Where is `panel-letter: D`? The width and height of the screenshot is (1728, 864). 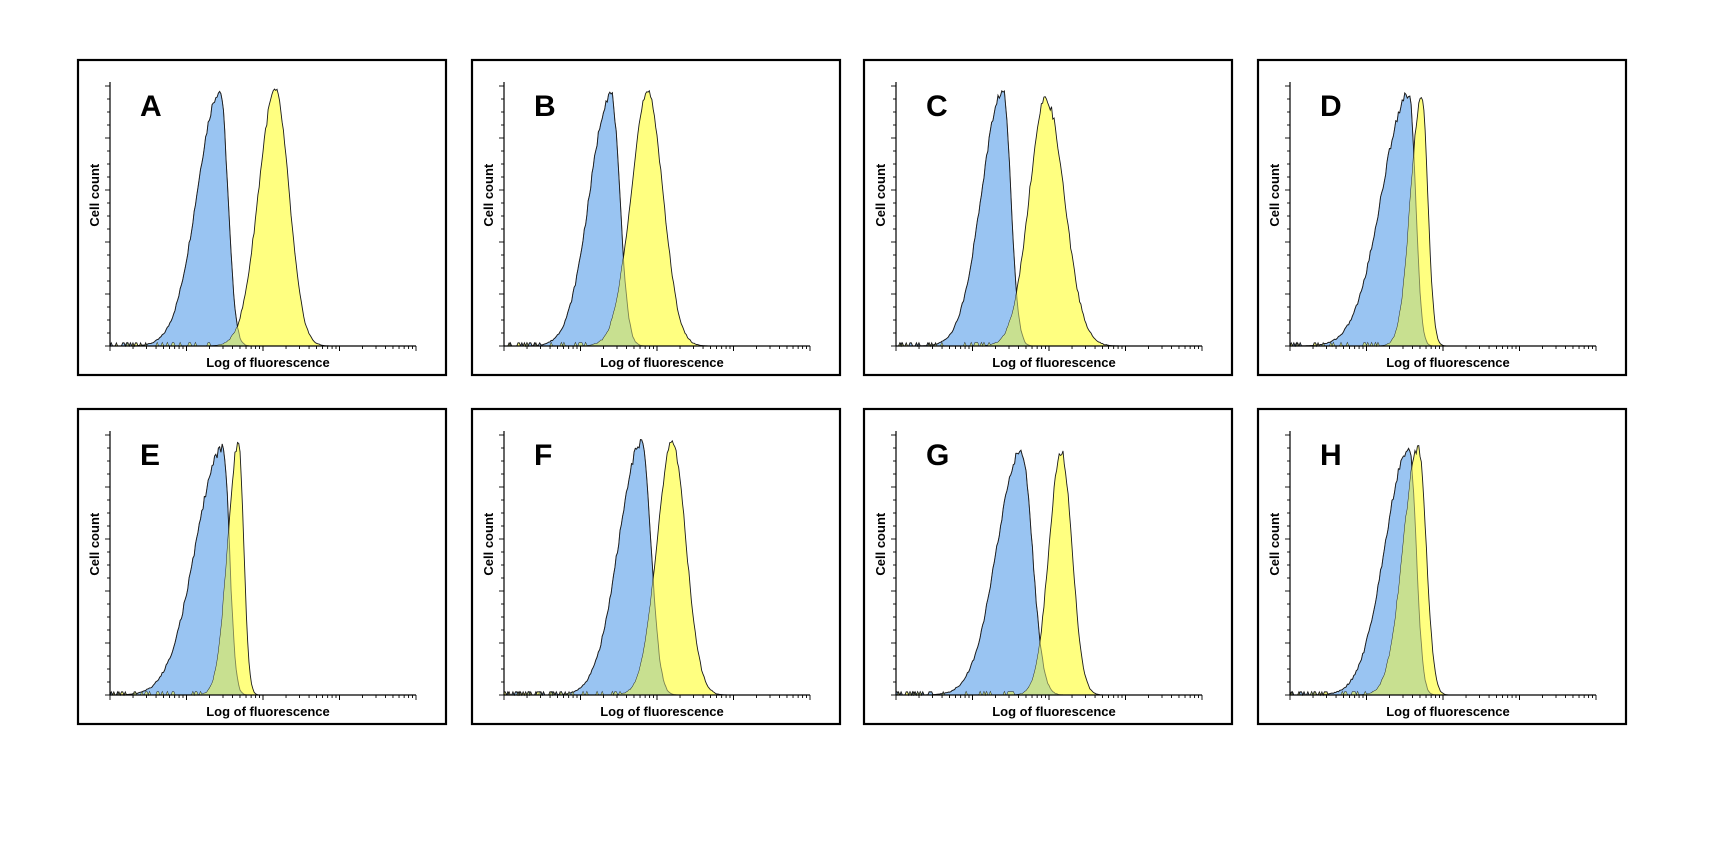 panel-letter: D is located at coordinates (1331, 106).